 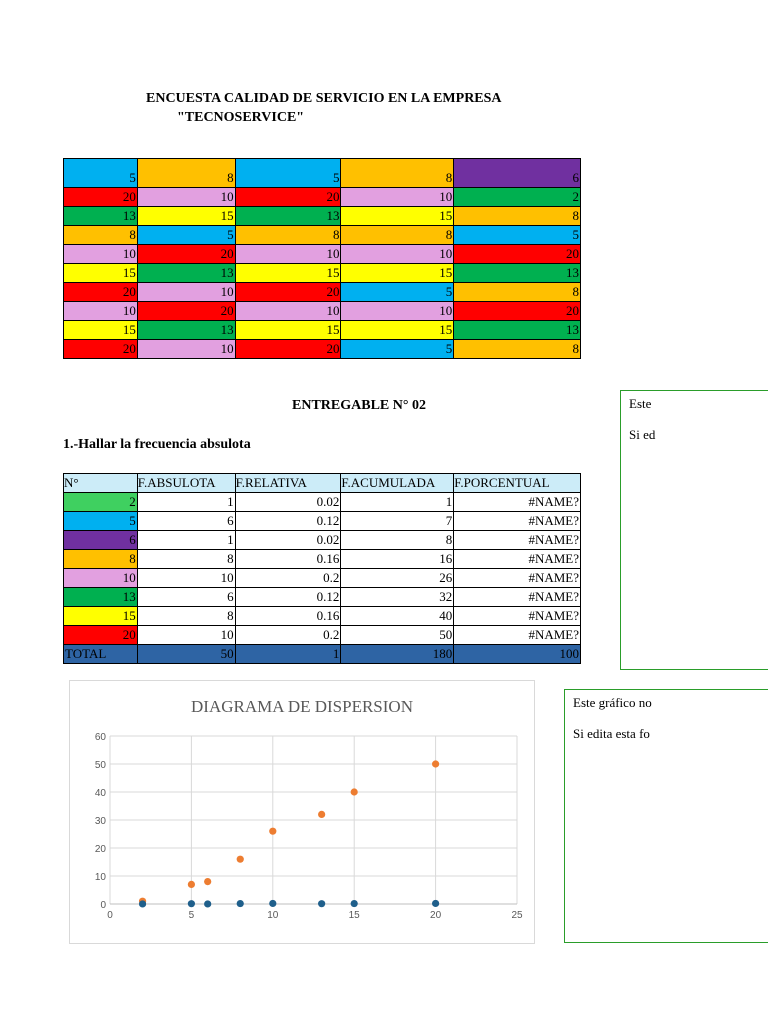 I want to click on header-pct: F.PORCENTUAL, so click(x=517, y=483).